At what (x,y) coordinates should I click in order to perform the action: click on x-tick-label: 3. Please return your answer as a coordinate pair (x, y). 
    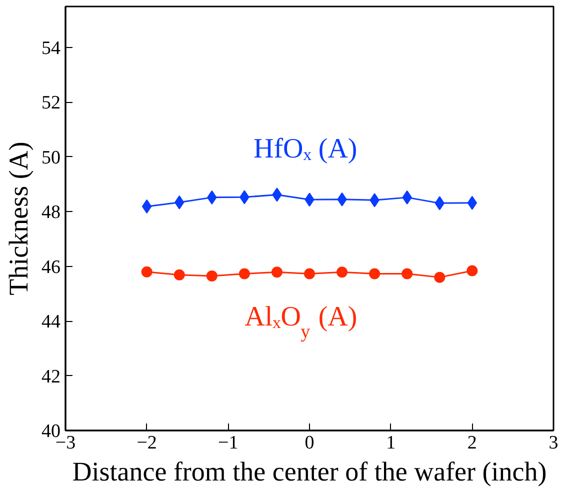
    Looking at the image, I should click on (553, 443).